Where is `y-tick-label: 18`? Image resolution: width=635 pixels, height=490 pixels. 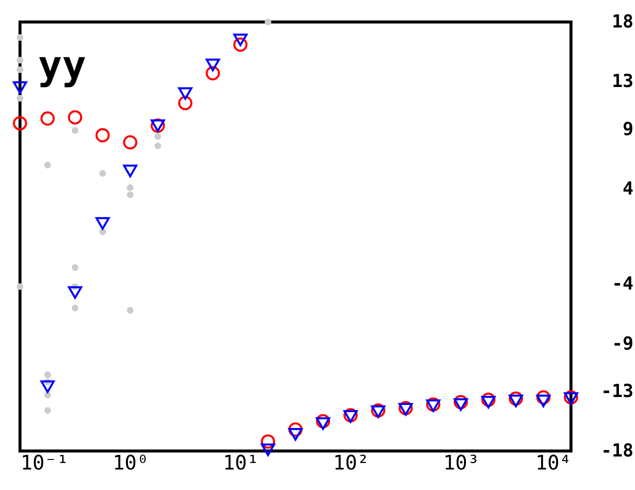
y-tick-label: 18 is located at coordinates (623, 22).